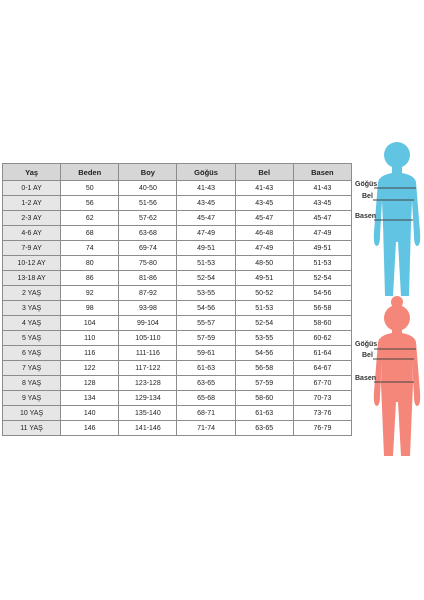 This screenshot has height=600, width=424. Describe the element at coordinates (397, 155) in the screenshot. I see `boy-head` at that location.